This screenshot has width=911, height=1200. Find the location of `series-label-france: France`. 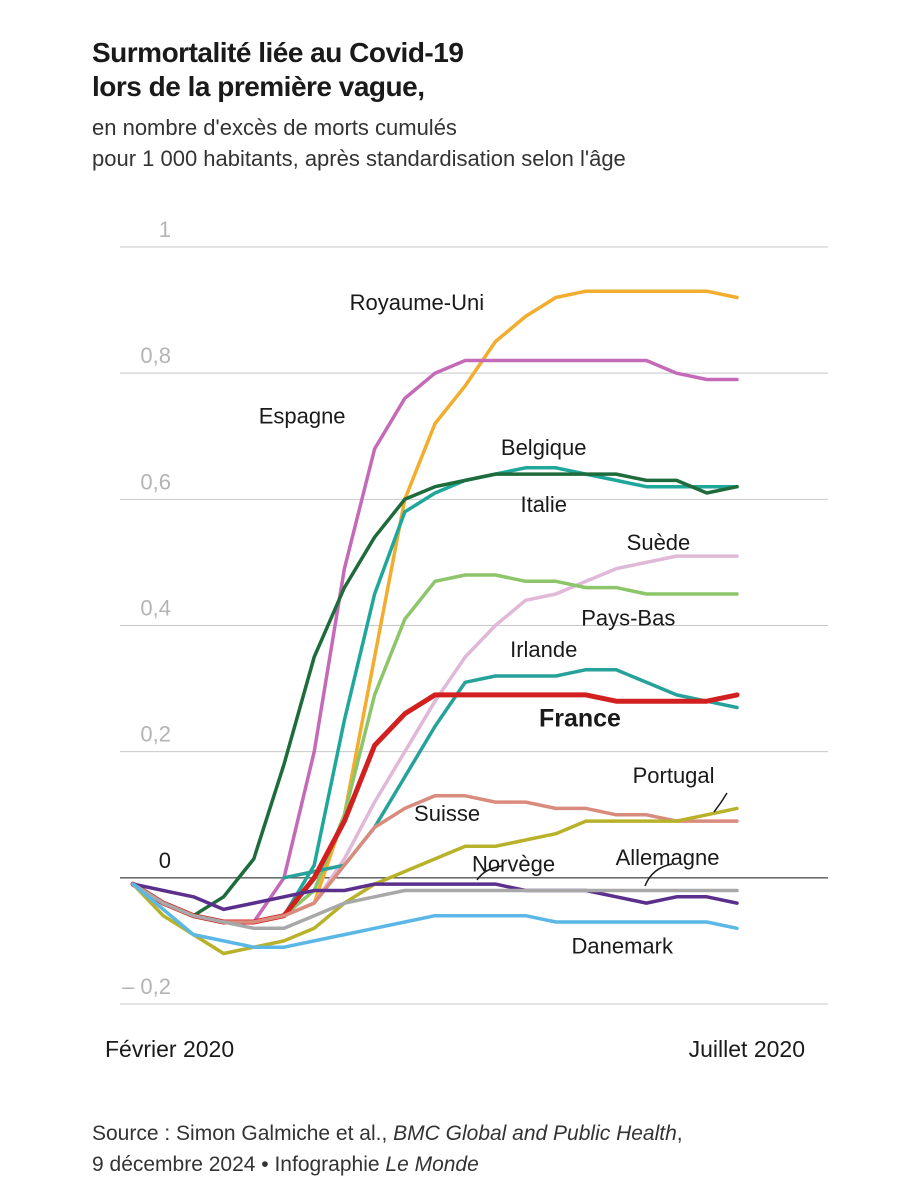

series-label-france: France is located at coordinates (580, 718).